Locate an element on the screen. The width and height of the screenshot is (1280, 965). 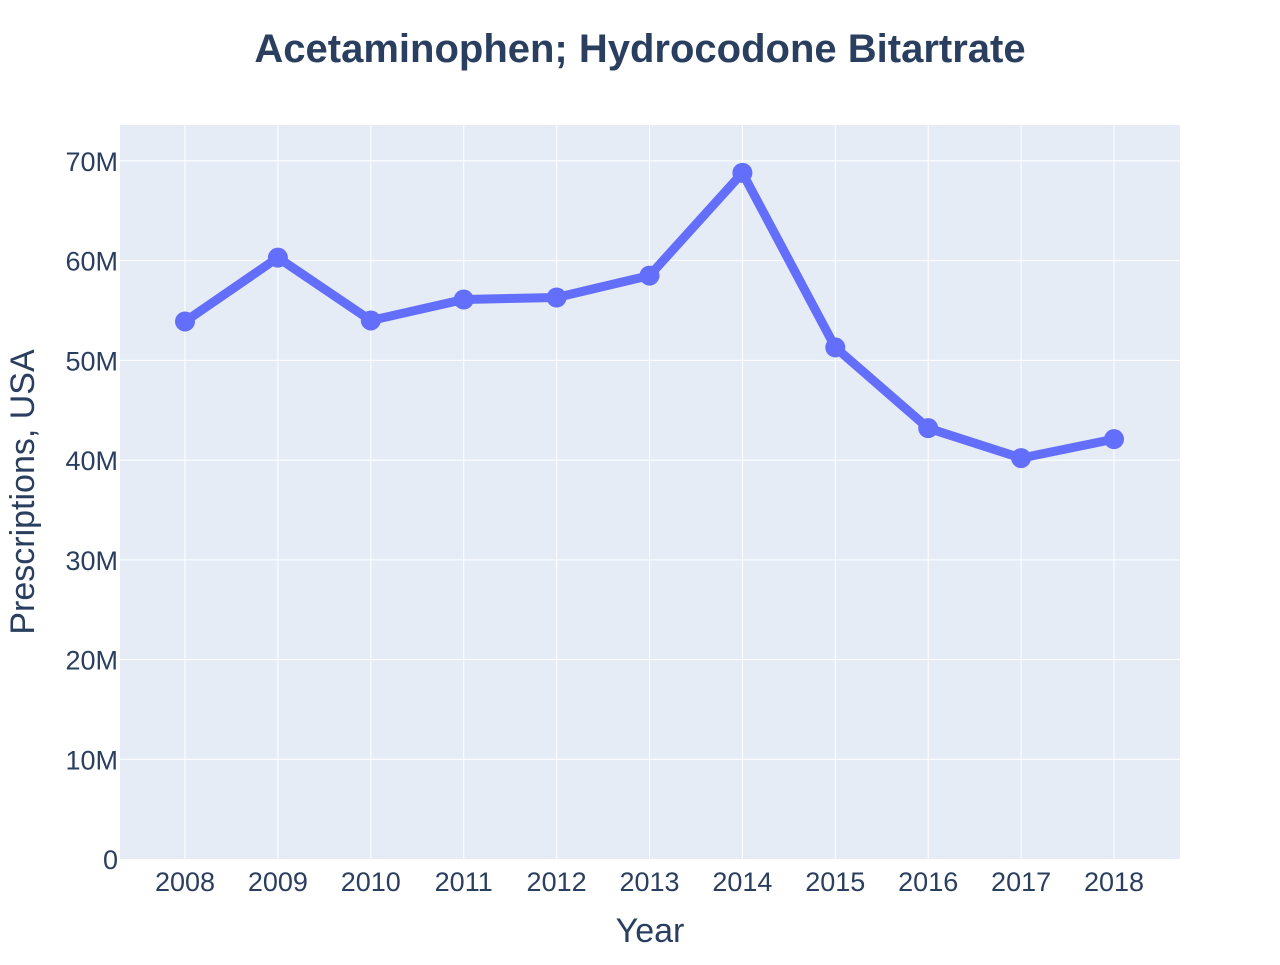
x-tick-label: 2014 is located at coordinates (742, 882).